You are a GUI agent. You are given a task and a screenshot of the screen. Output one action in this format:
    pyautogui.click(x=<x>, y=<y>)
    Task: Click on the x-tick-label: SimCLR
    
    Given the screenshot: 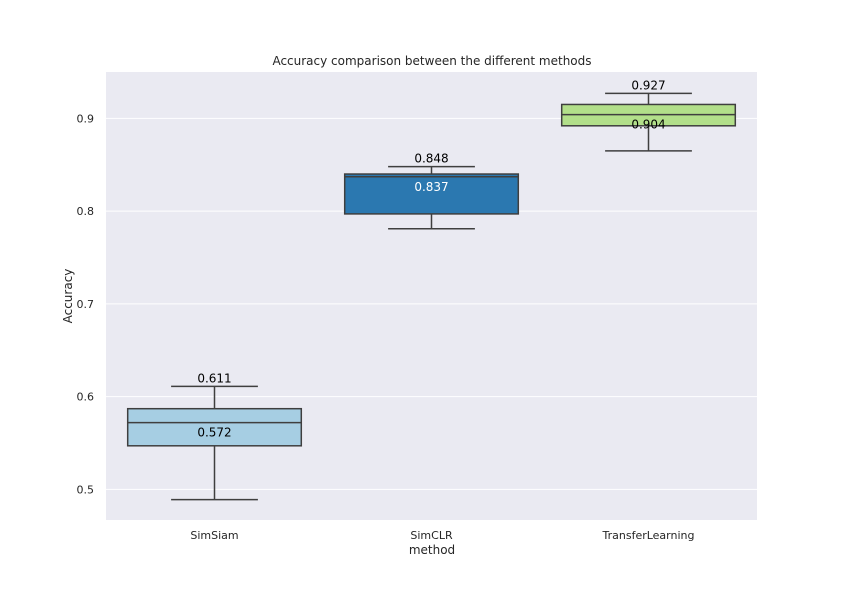 What is the action you would take?
    pyautogui.click(x=431, y=535)
    